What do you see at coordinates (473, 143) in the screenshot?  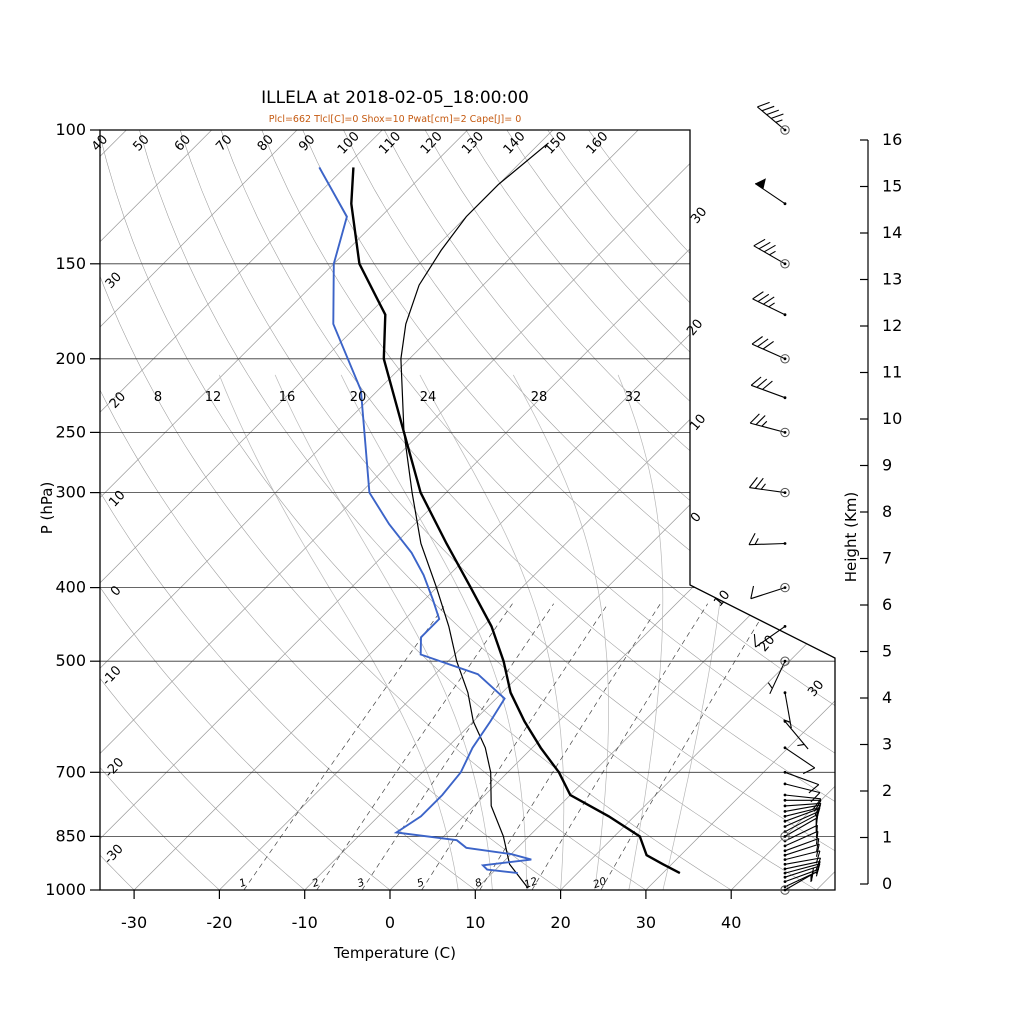 I see `svg-text: 130` at bounding box center [473, 143].